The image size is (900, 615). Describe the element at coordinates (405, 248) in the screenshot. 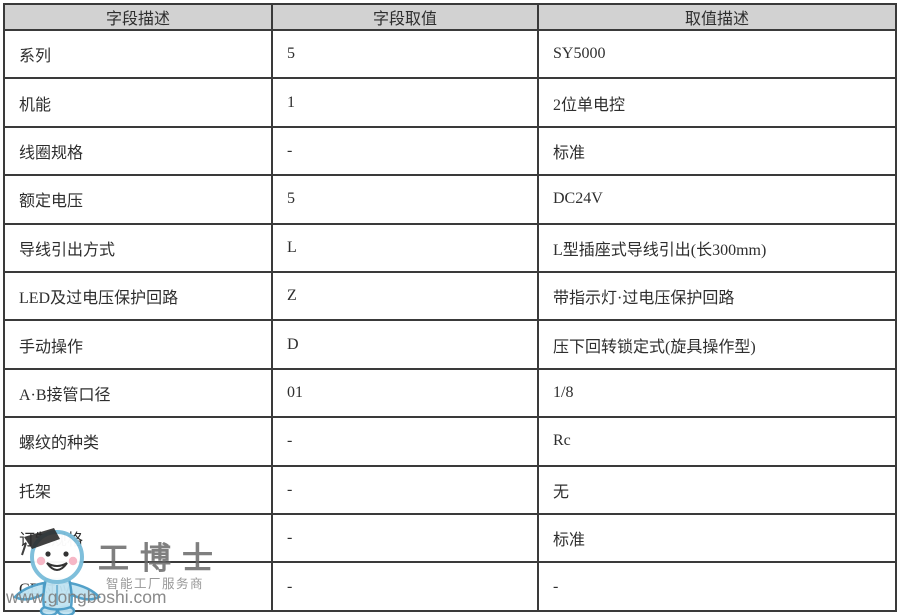

I see `cell-field-value: L` at that location.